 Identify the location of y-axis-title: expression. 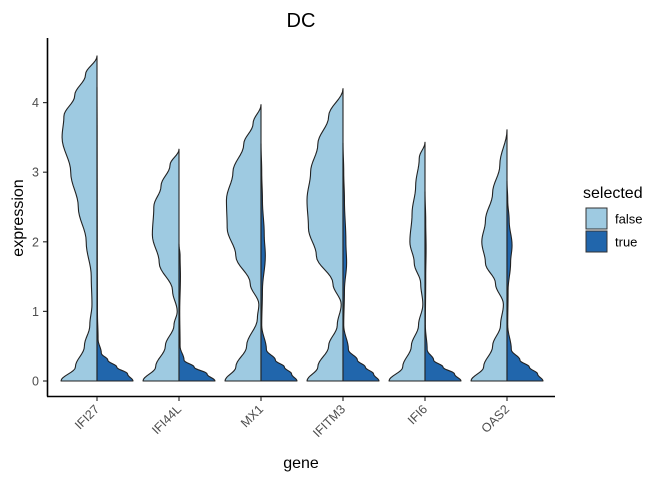
(18, 217).